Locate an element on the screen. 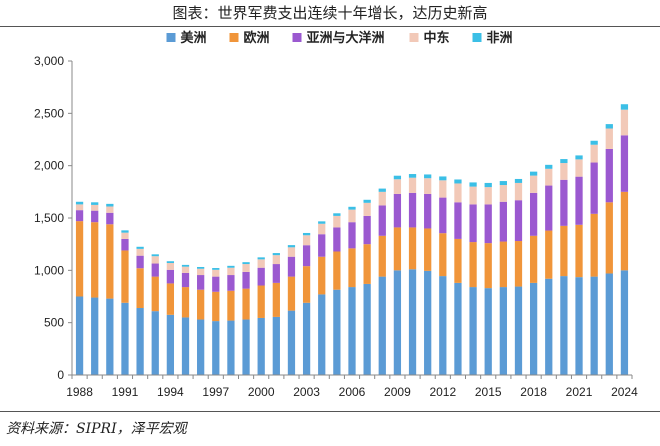 This screenshot has height=446, width=660. bar-segment-africa-2007 is located at coordinates (367, 201).